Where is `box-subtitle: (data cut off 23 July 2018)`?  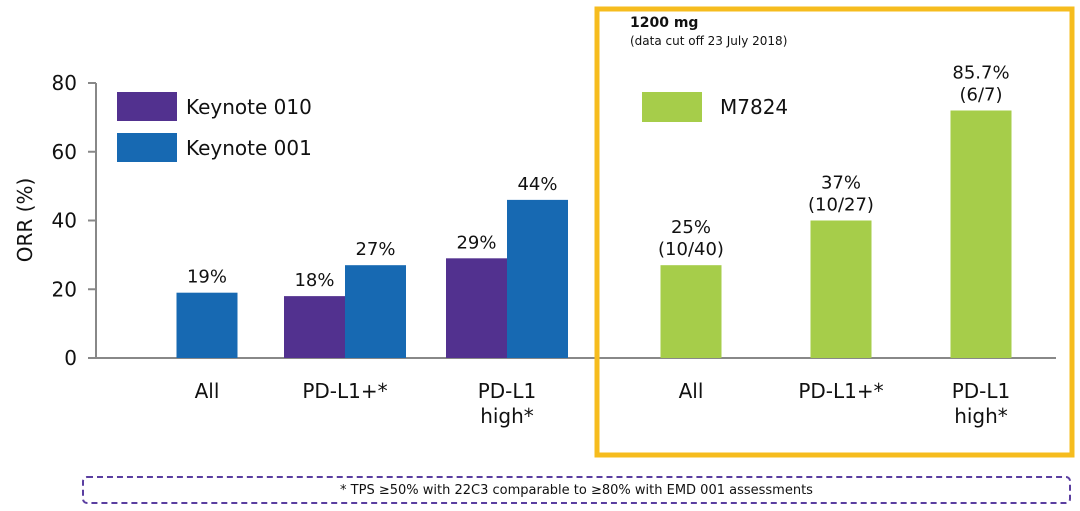 box-subtitle: (data cut off 23 July 2018) is located at coordinates (708, 41).